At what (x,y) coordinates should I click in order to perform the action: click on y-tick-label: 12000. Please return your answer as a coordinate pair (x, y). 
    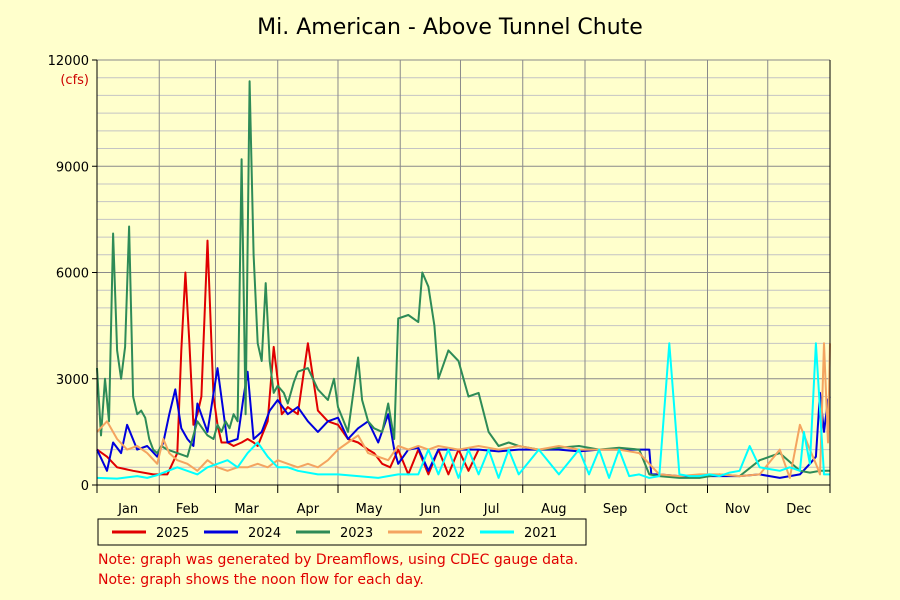
    Looking at the image, I should click on (68, 61).